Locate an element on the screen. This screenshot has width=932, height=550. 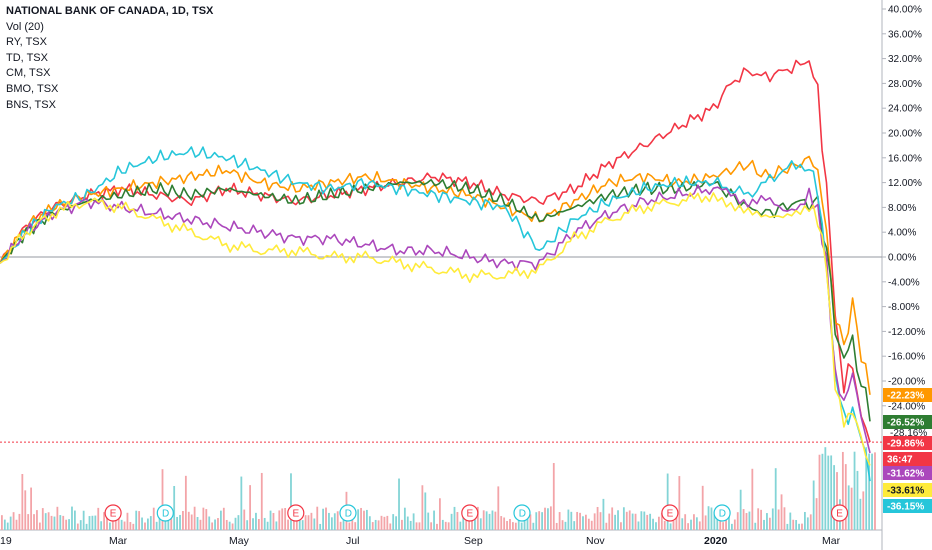
x-tick-label: Nov is located at coordinates (595, 541).